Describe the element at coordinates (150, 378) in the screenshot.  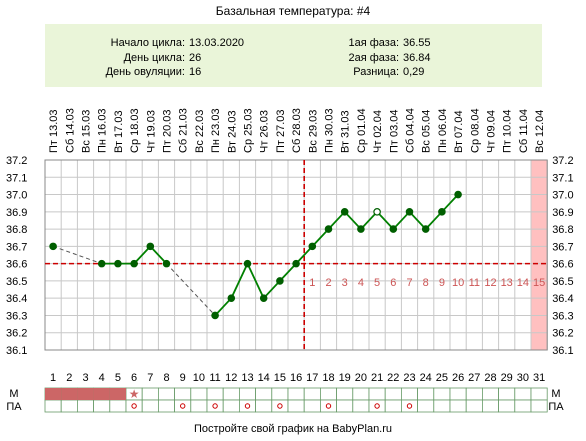
I see `day-number: 7` at that location.